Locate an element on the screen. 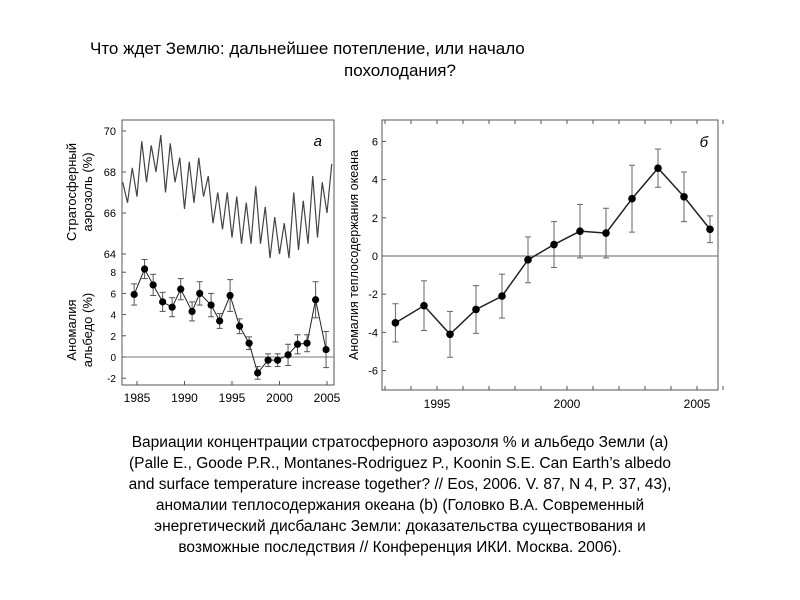  albedo-xtick-label: 2005 is located at coordinates (327, 398).